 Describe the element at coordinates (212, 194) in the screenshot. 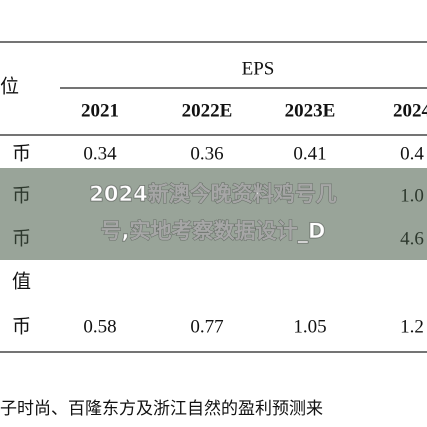

I see `overlay-line: 2024新澳今晚资料鸡号几` at that location.